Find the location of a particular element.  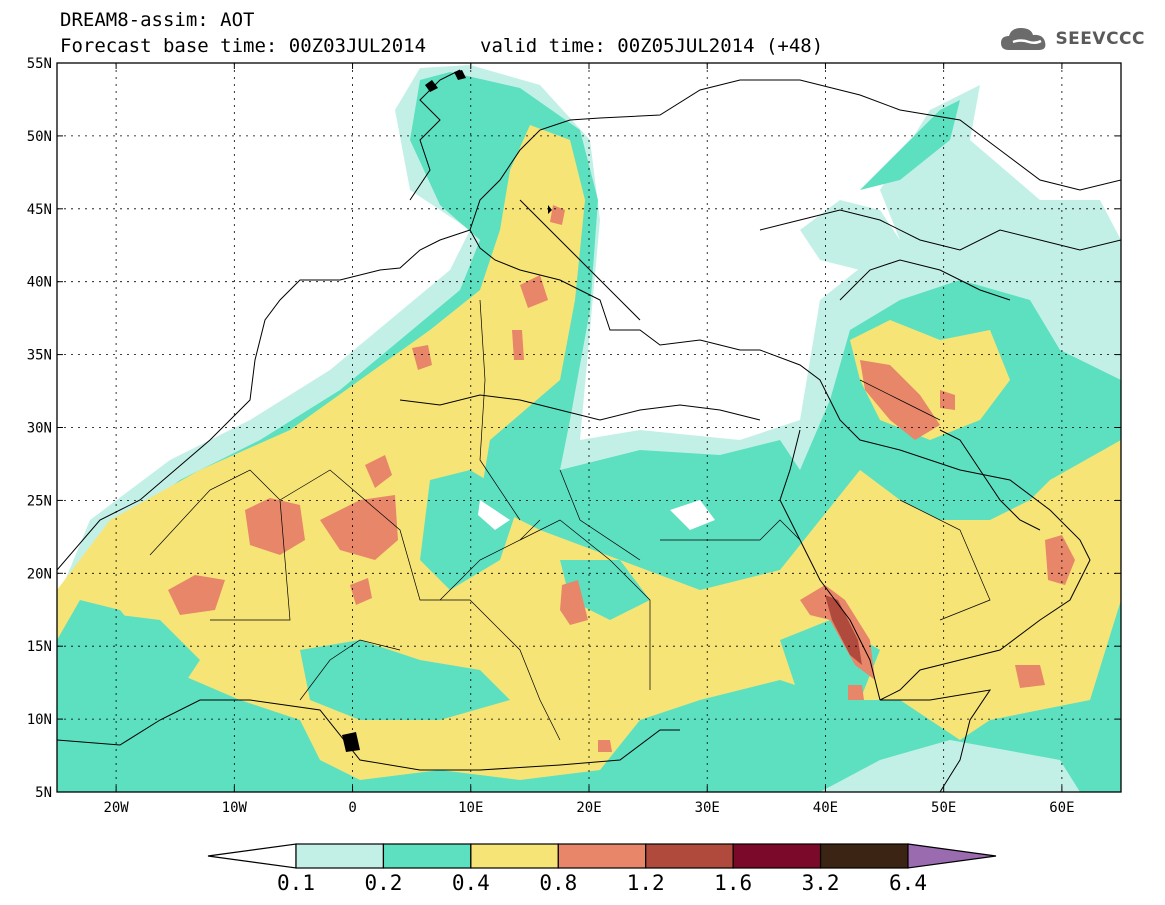

seevccc-logo: SEEVCCC is located at coordinates (1072, 39).